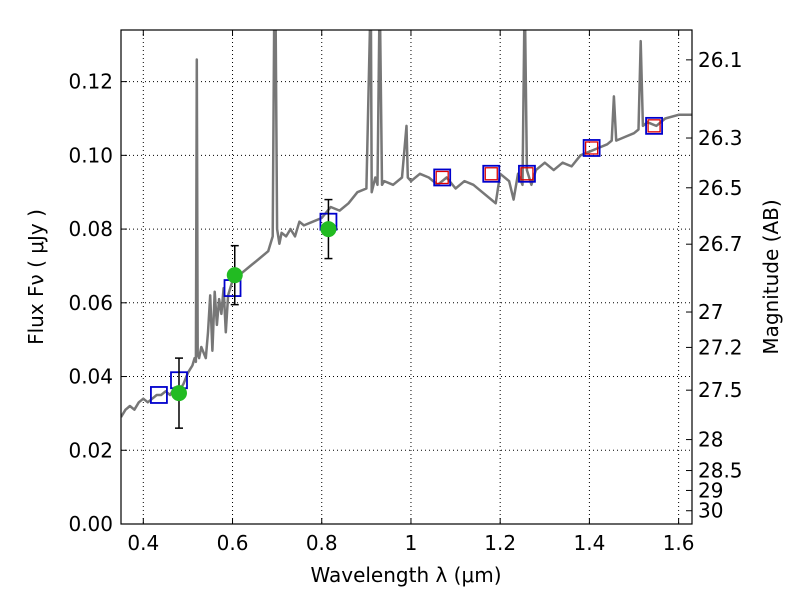 This screenshot has height=600, width=800. I want to click on mag-tick-label: 26.5, so click(720, 188).